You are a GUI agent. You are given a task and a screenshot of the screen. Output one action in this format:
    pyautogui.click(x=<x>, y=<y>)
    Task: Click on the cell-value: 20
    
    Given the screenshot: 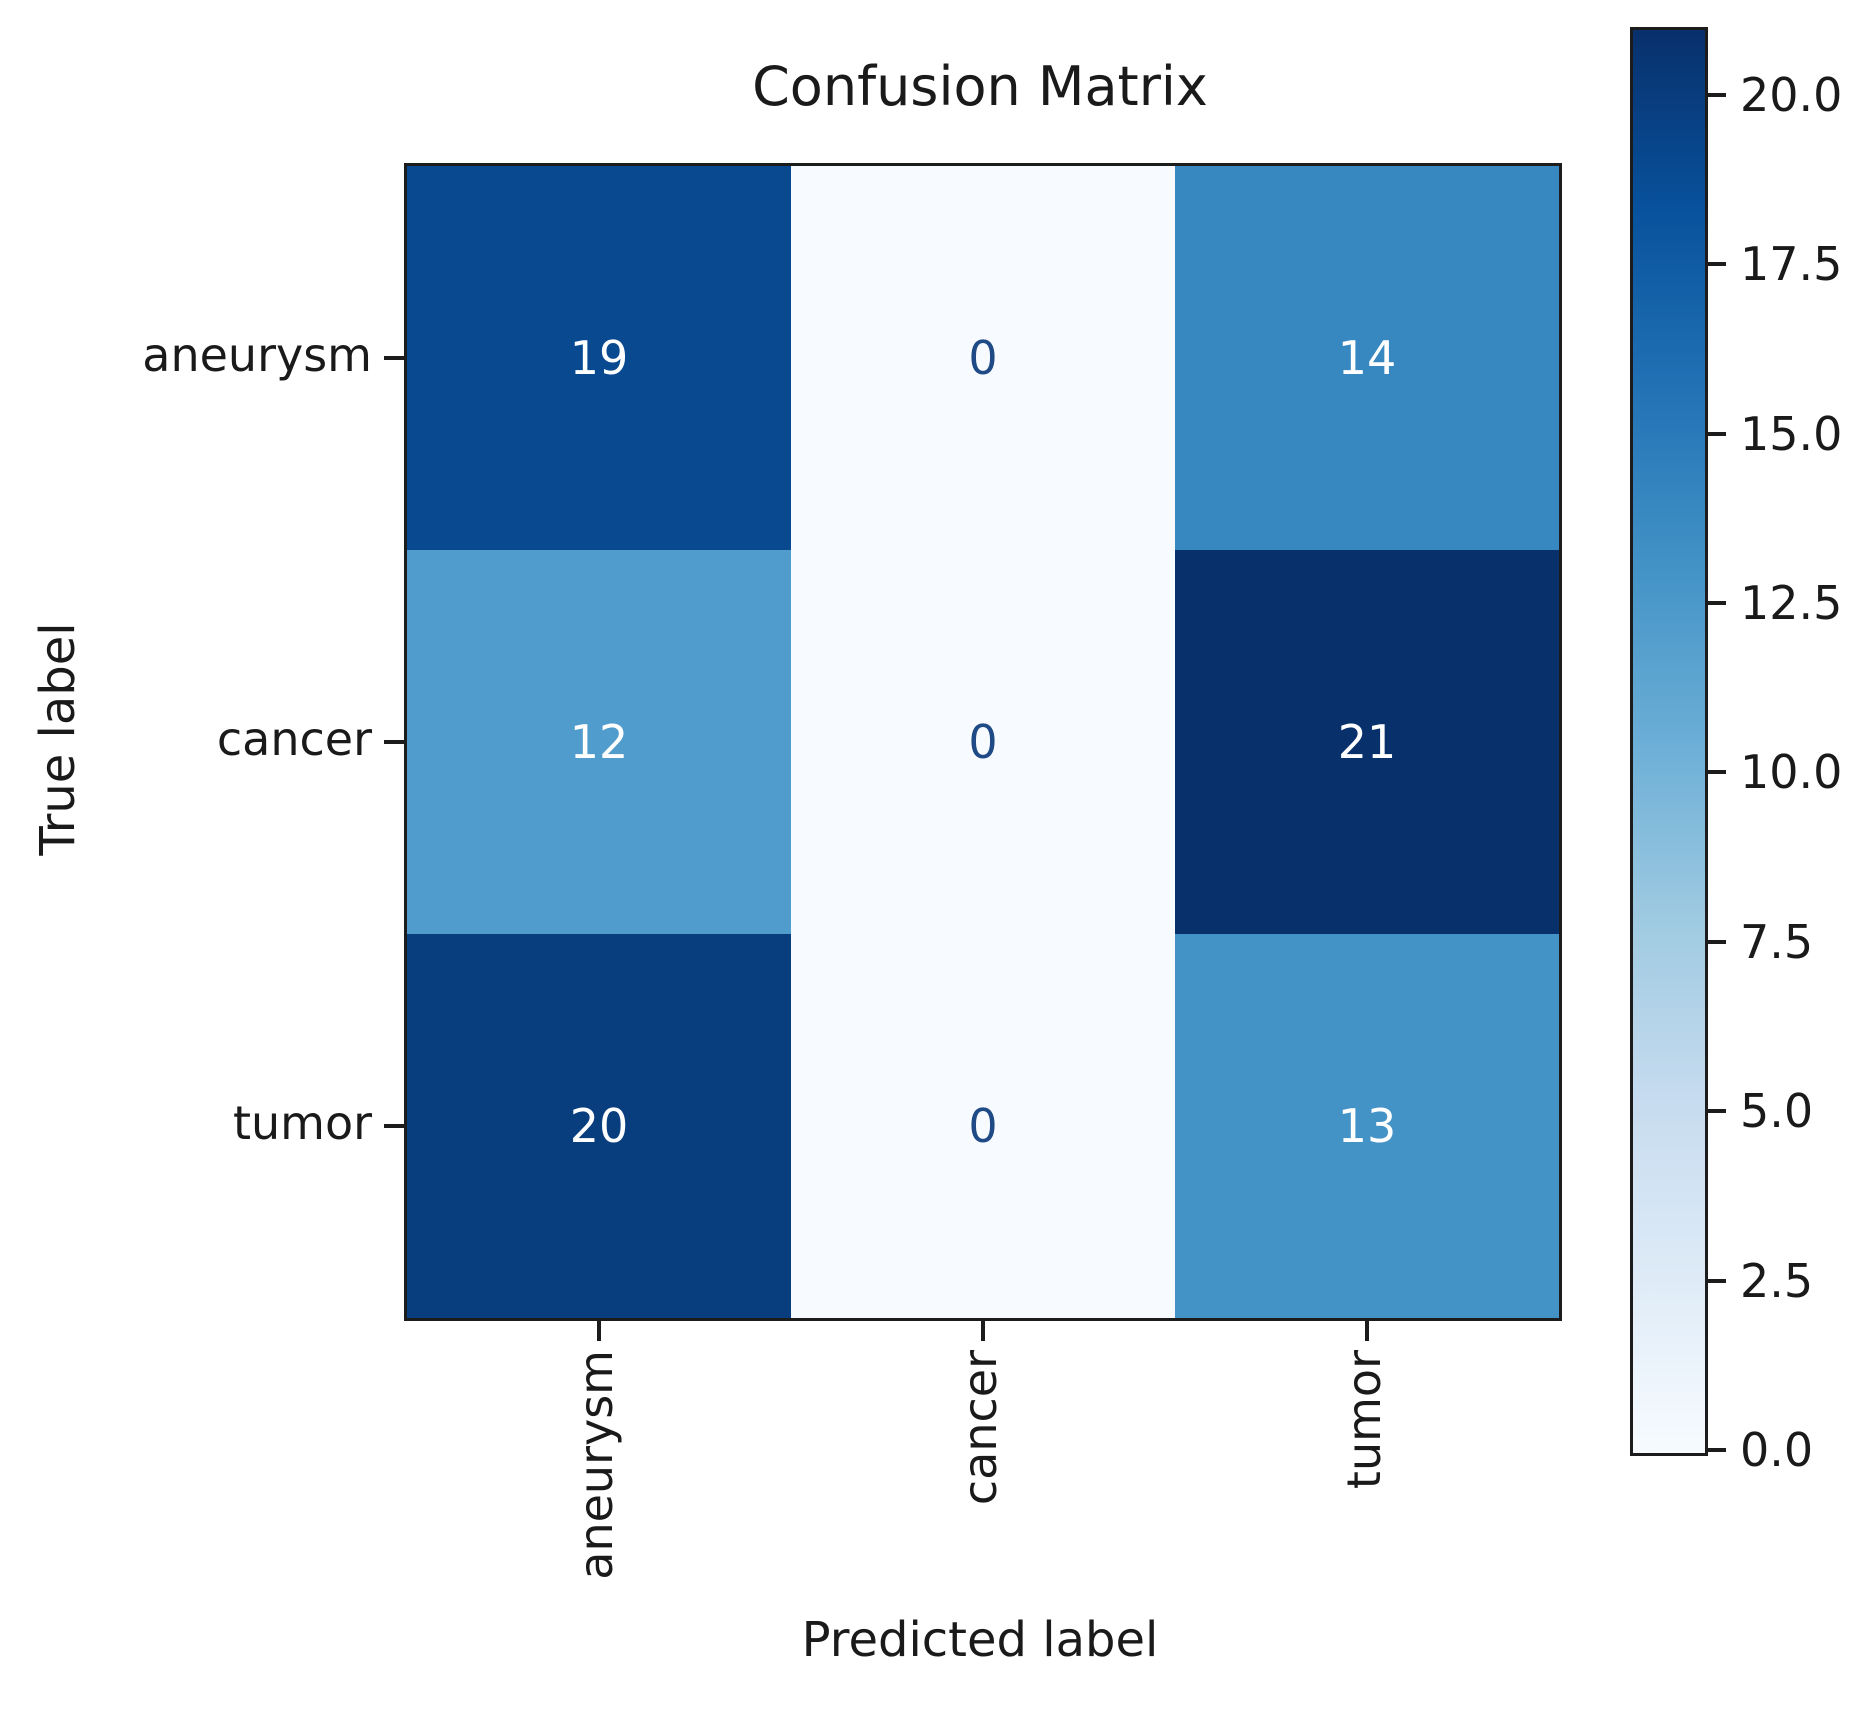 What is the action you would take?
    pyautogui.click(x=599, y=1126)
    